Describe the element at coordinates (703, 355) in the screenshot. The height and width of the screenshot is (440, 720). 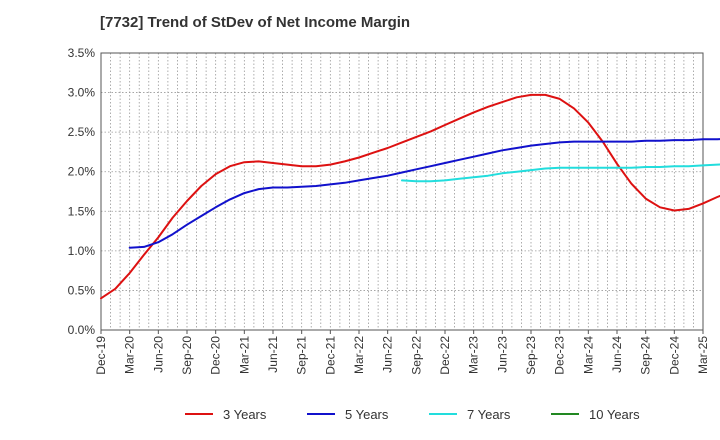
I see `x-tick-label: Mar-25` at that location.